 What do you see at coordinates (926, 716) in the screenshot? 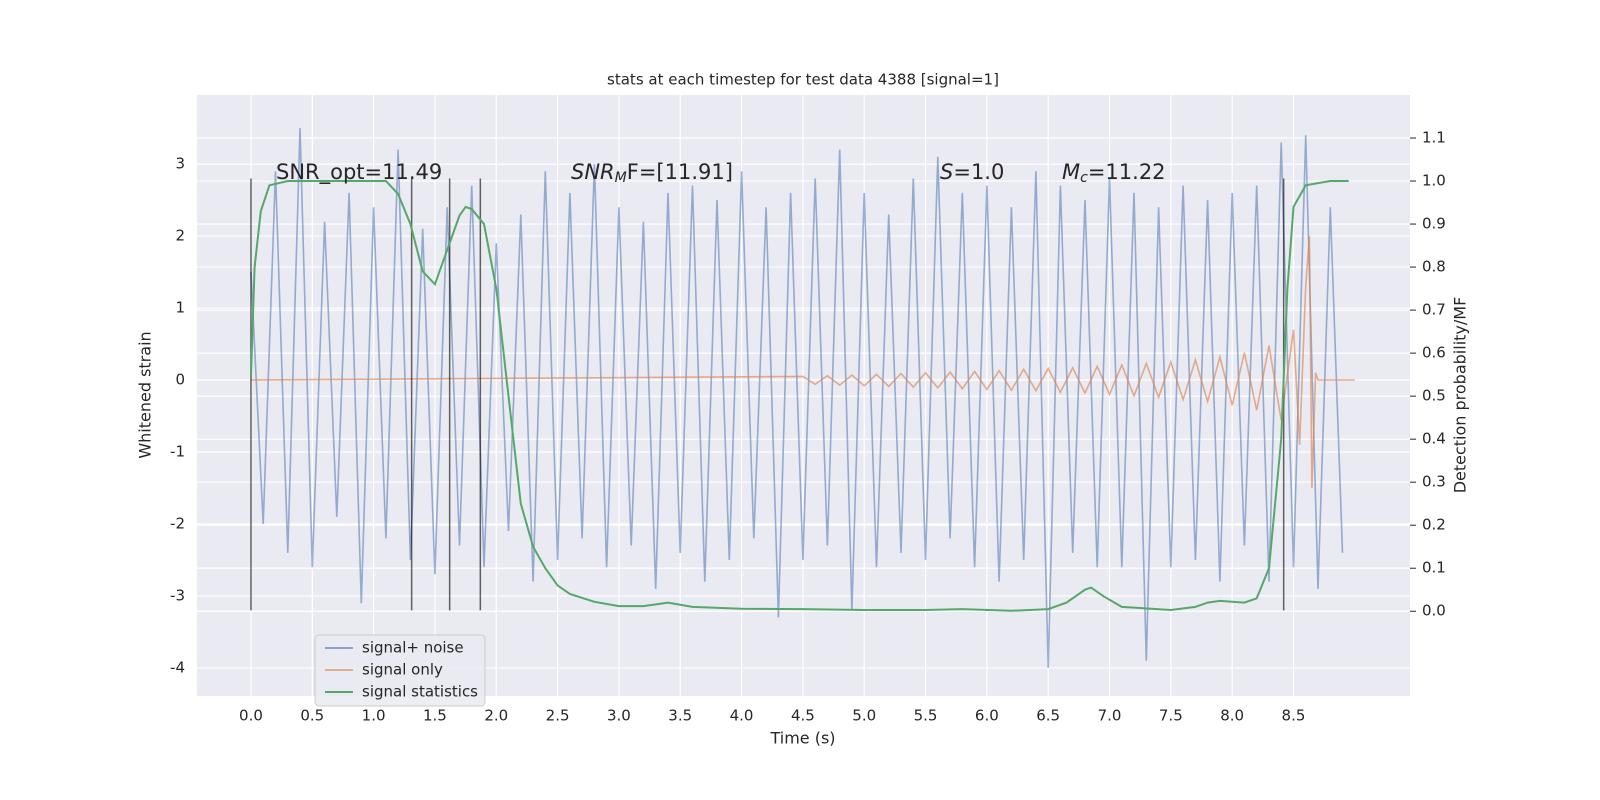
I see `x-tick-label: 5.5` at bounding box center [926, 716].